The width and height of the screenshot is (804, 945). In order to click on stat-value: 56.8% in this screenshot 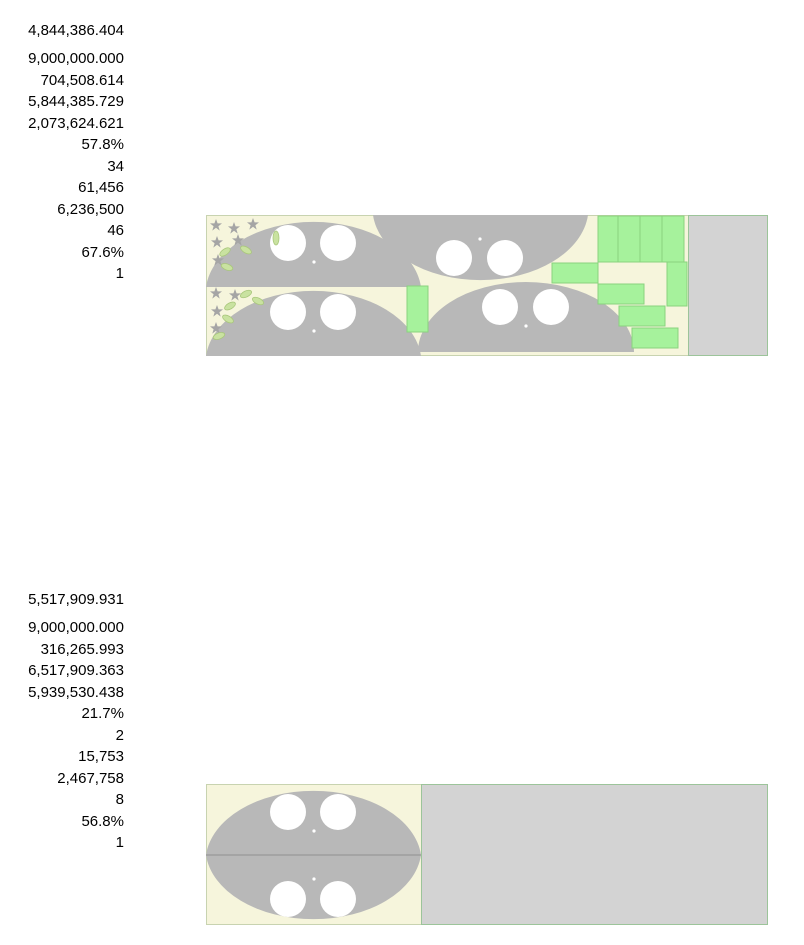, I will do `click(102, 821)`.